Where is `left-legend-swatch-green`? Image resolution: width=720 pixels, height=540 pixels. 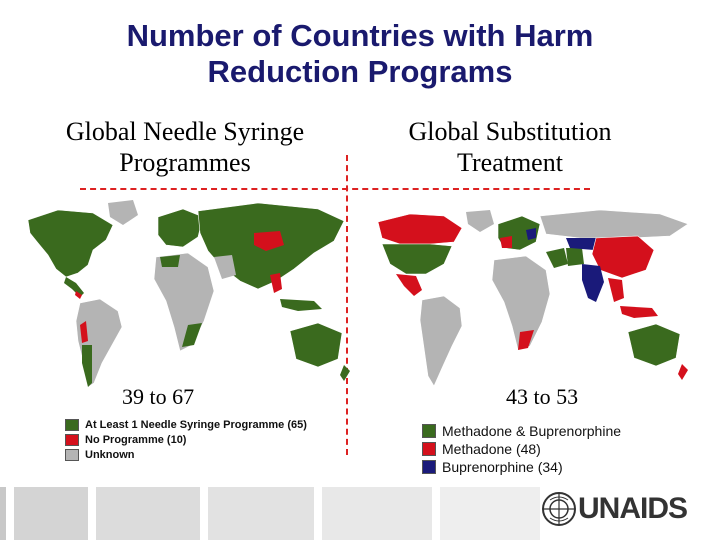 left-legend-swatch-green is located at coordinates (72, 424).